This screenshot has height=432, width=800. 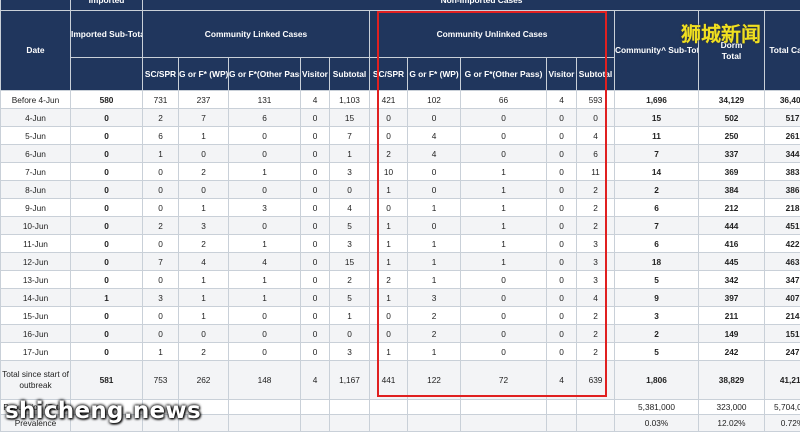 What do you see at coordinates (35, 423) in the screenshot?
I see `prevalence-label: Prevalence` at bounding box center [35, 423].